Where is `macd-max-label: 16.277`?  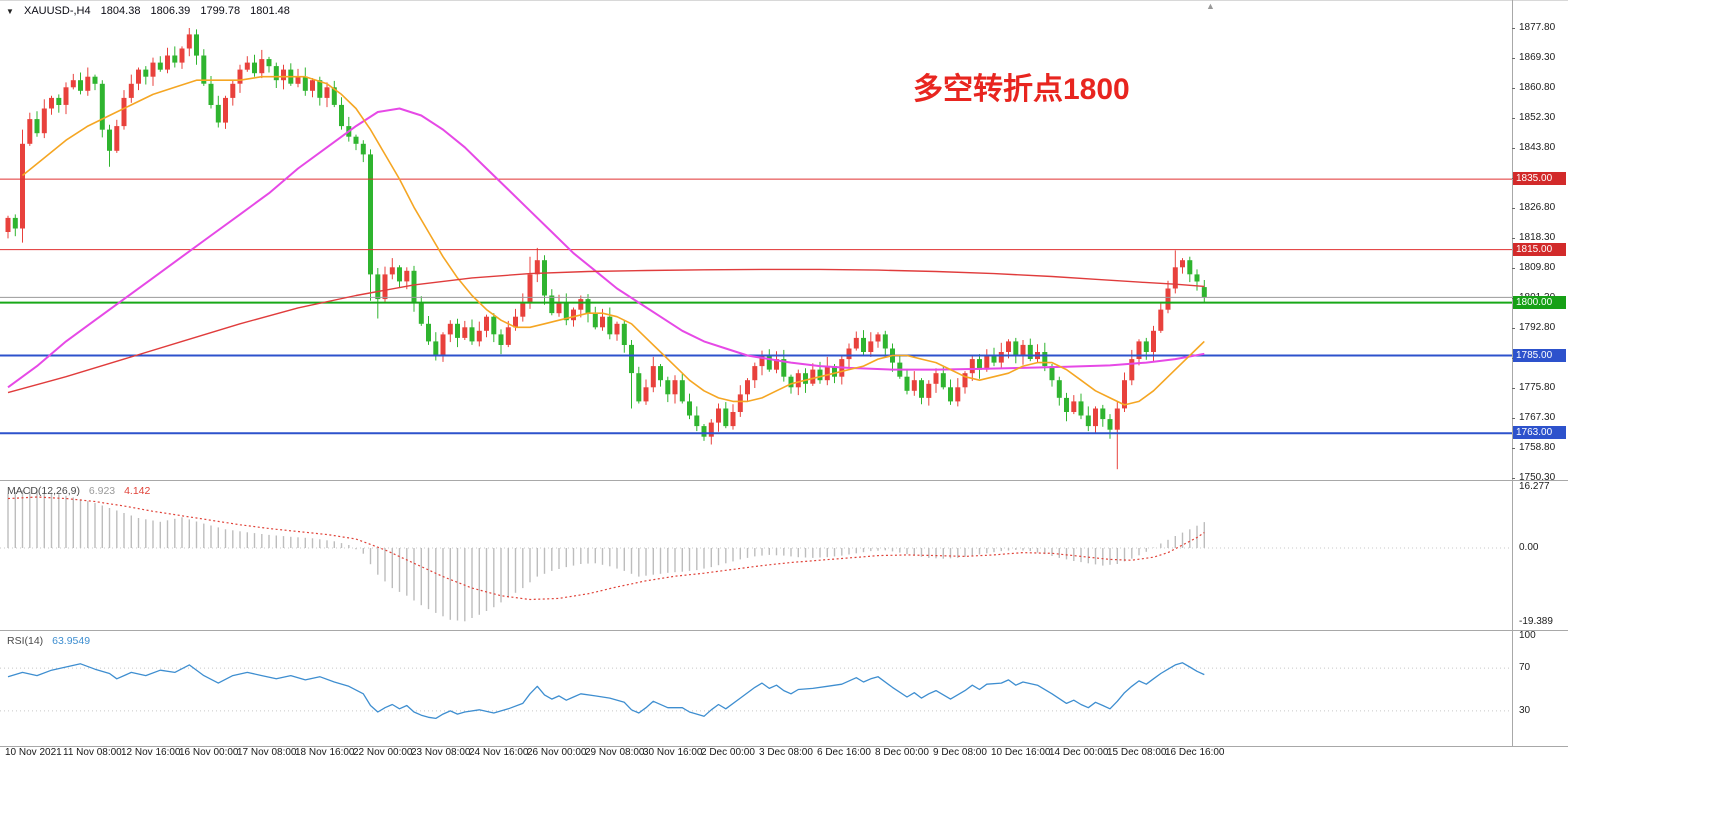 macd-max-label: 16.277 is located at coordinates (1534, 486).